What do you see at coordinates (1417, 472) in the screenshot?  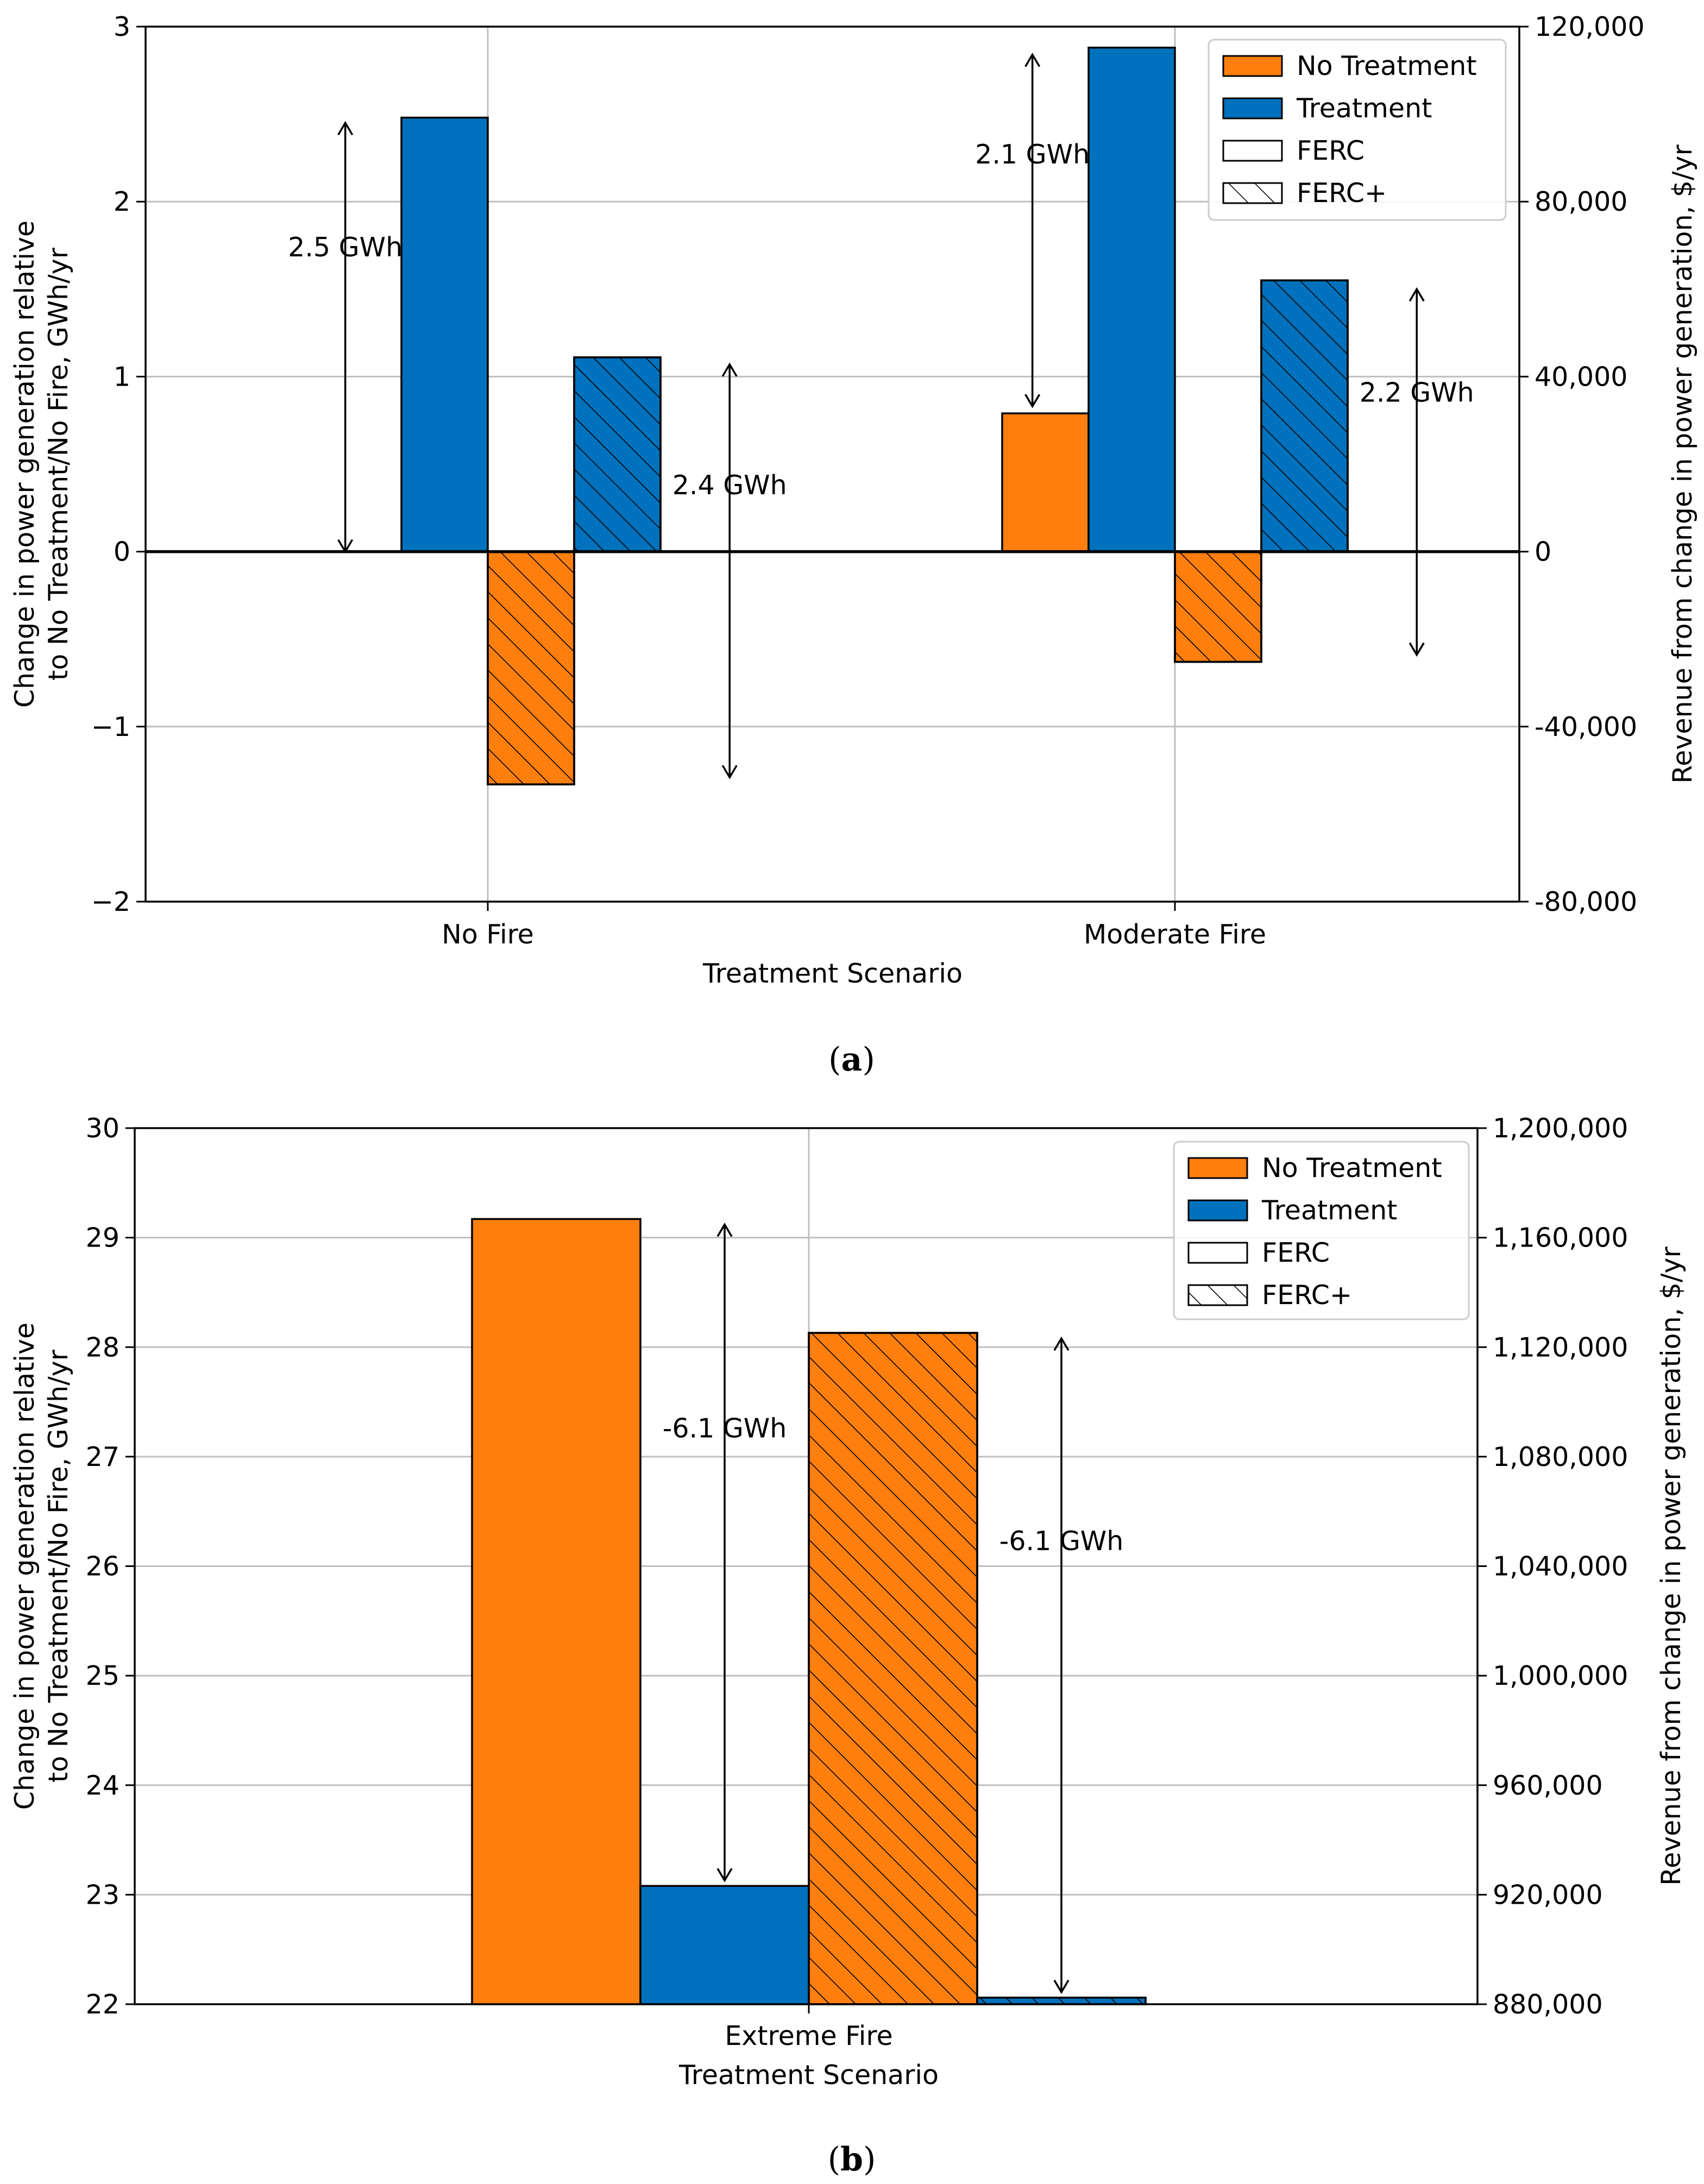 I see `annotation-arrow: 2.2 GWh` at bounding box center [1417, 472].